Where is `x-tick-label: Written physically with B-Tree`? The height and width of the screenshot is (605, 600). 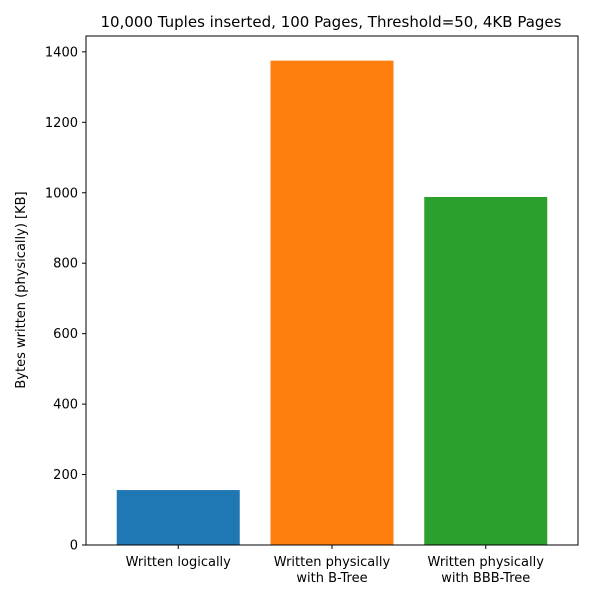 x-tick-label: Written physically with B-Tree is located at coordinates (332, 570).